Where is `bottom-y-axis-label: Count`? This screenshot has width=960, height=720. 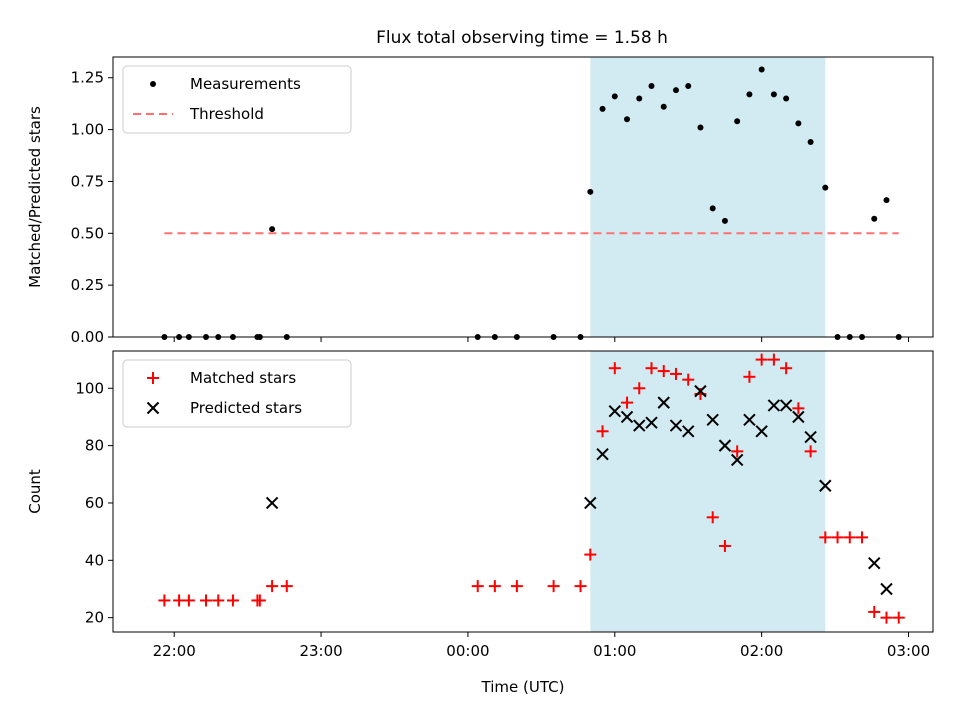 bottom-y-axis-label: Count is located at coordinates (35, 491).